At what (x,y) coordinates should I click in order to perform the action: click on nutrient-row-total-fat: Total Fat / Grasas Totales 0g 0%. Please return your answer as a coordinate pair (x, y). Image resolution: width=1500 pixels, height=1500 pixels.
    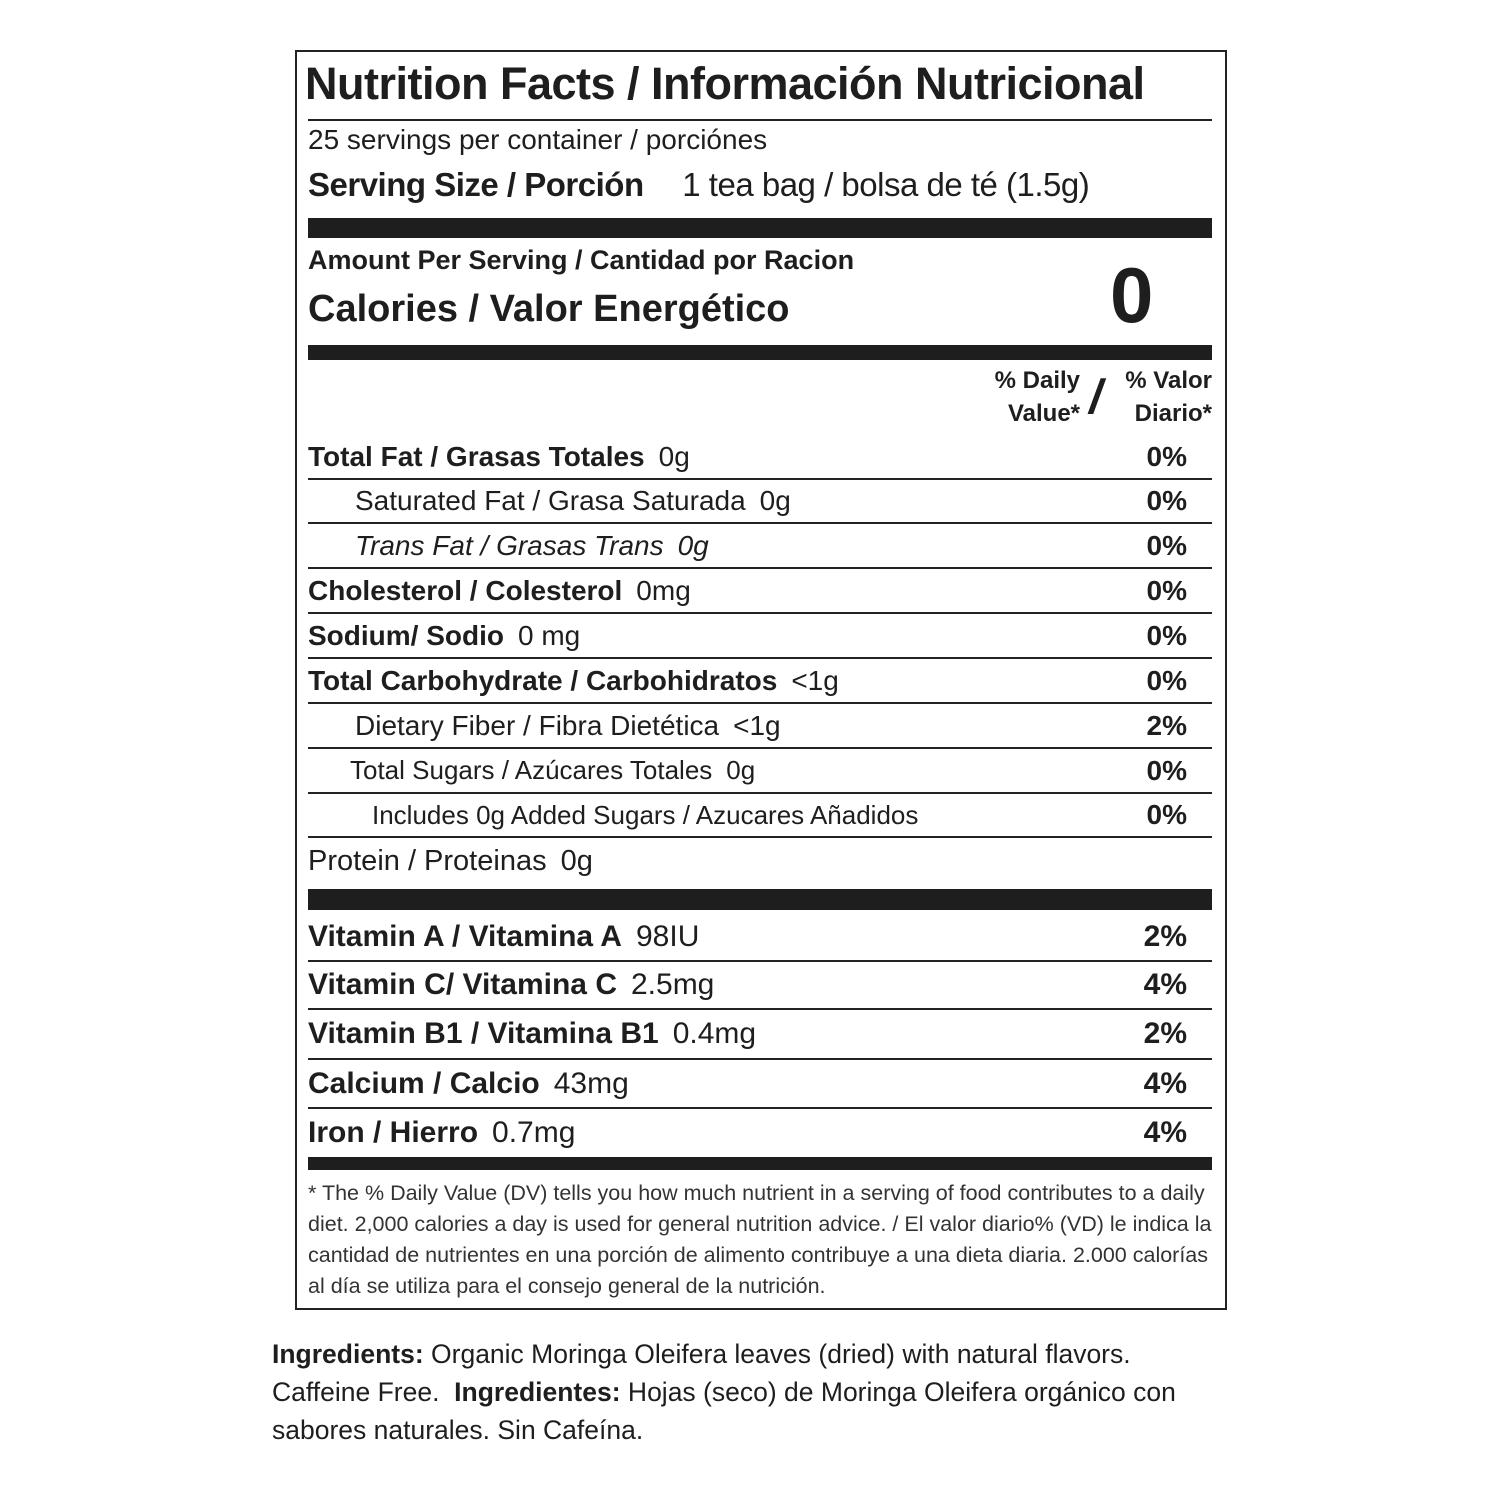
    Looking at the image, I should click on (760, 457).